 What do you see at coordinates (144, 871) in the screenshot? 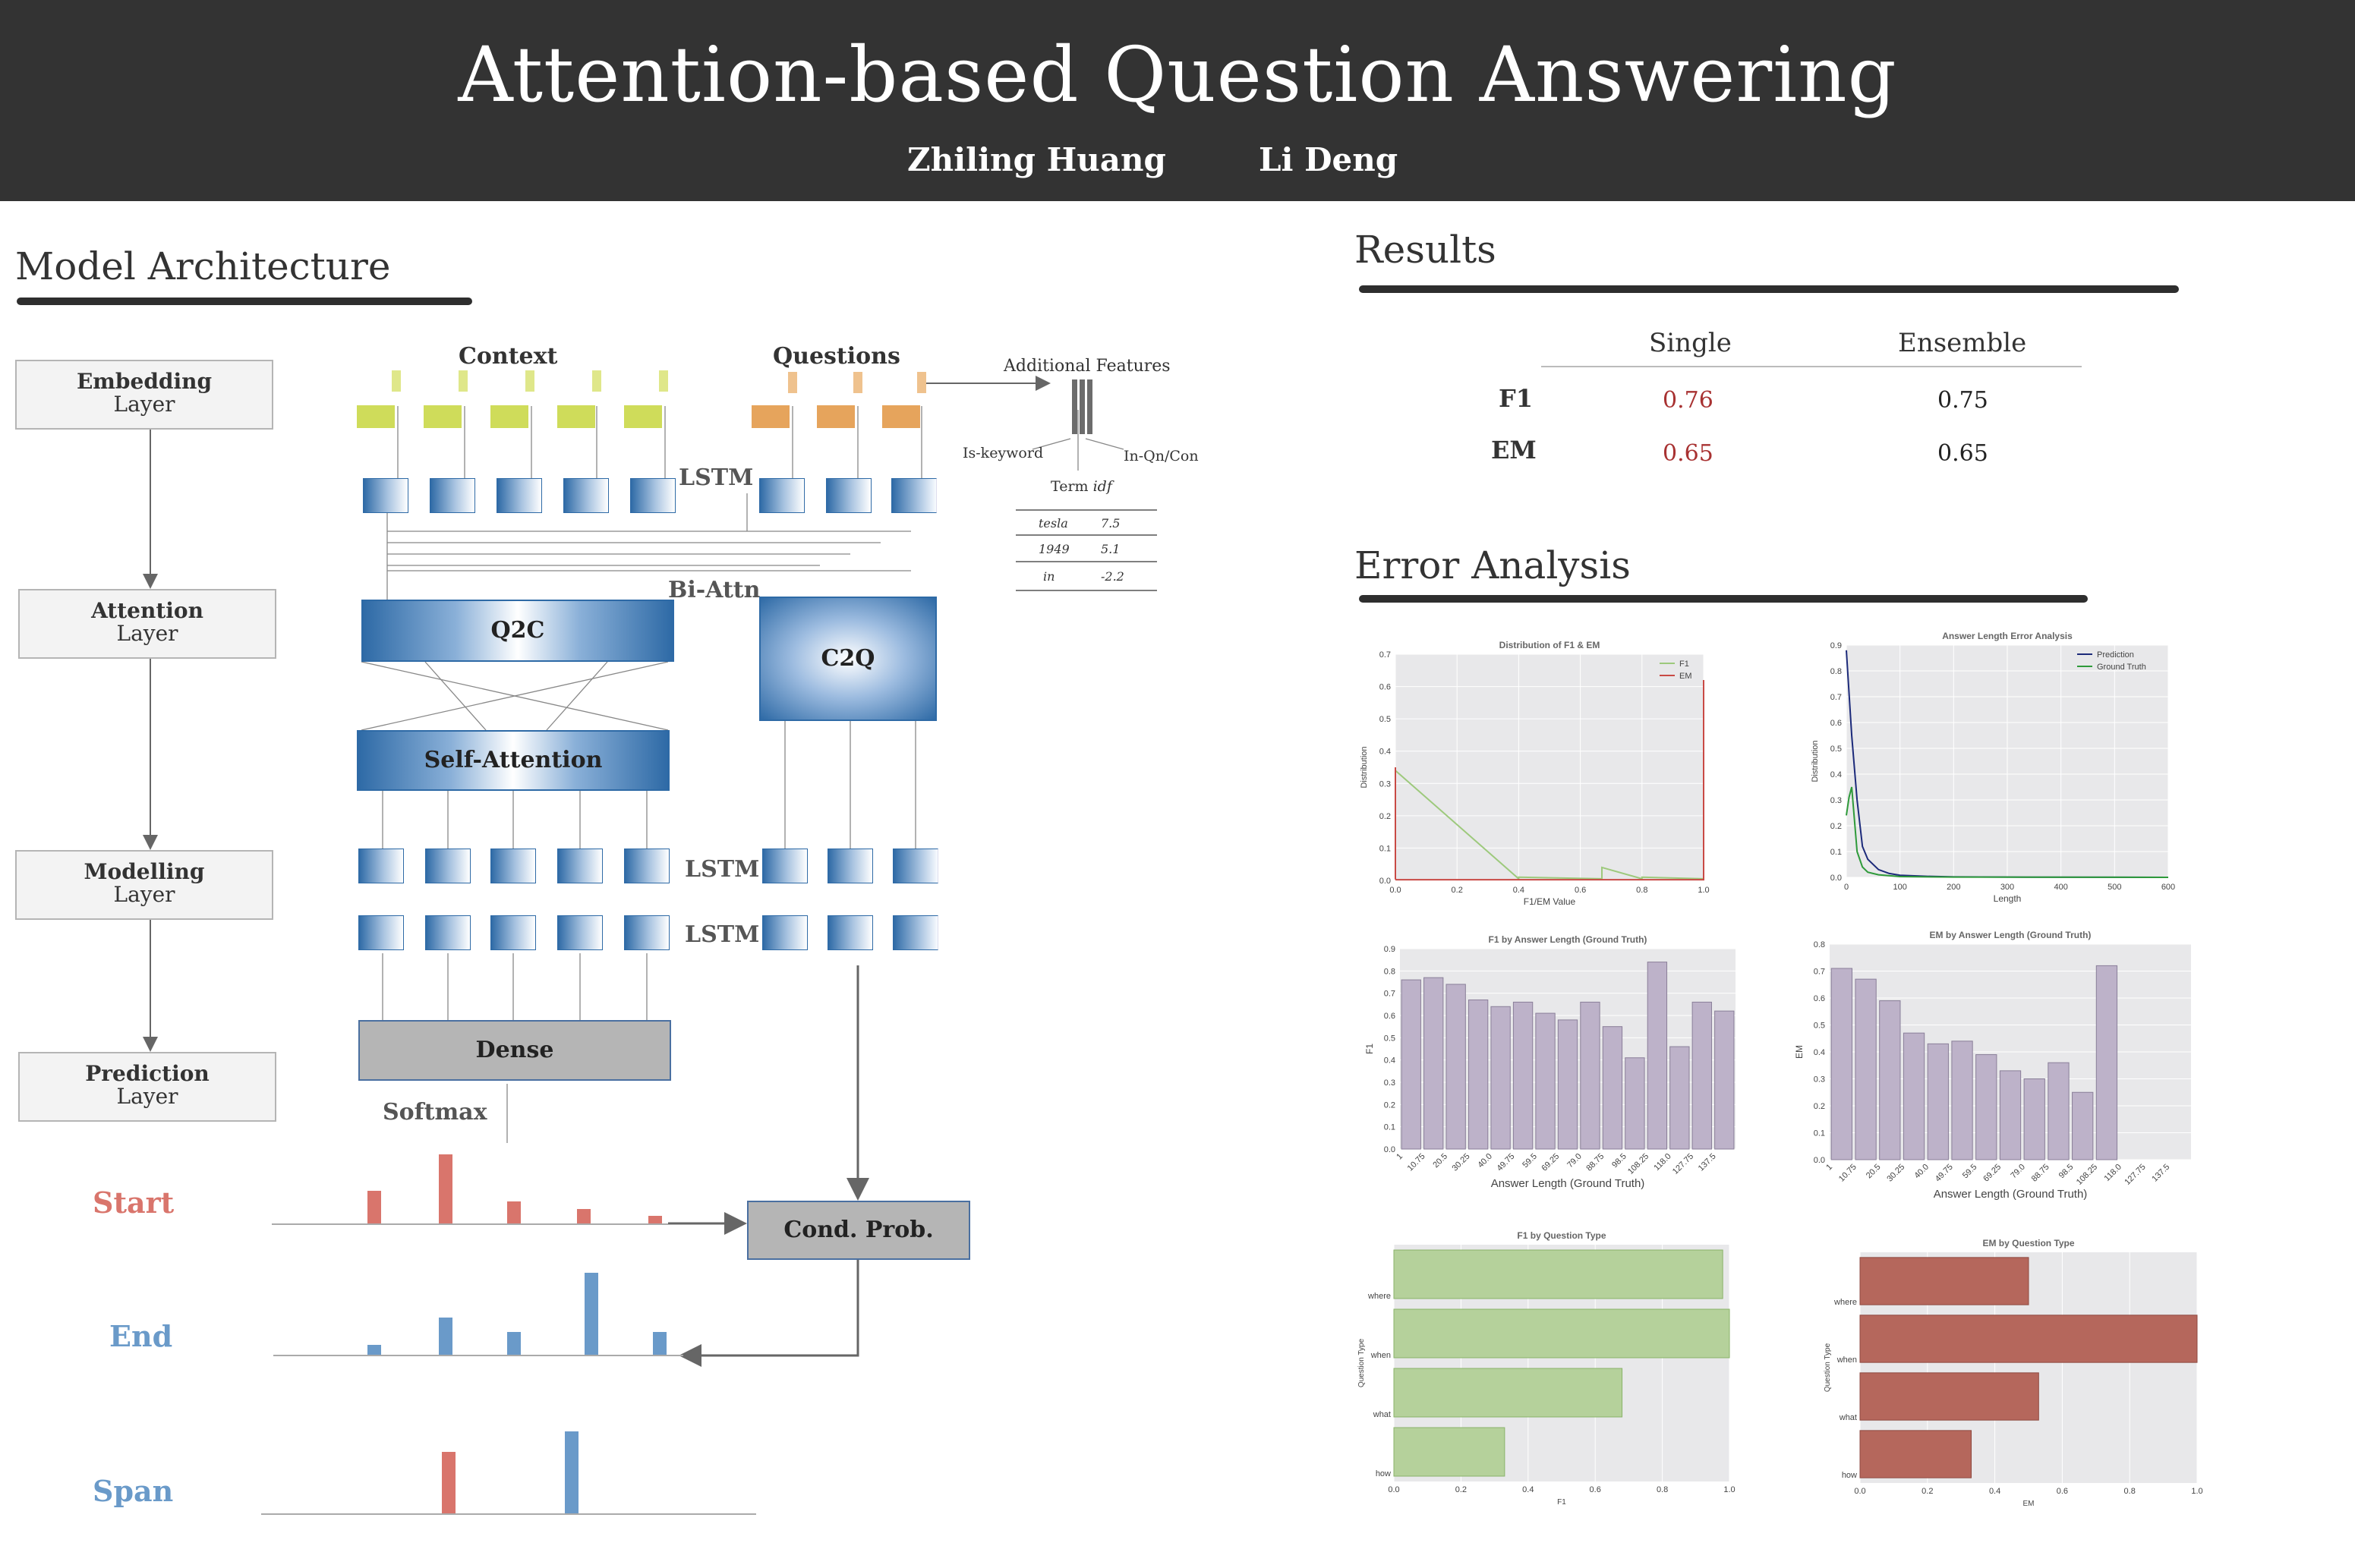
I see `layer-name: Modelling` at bounding box center [144, 871].